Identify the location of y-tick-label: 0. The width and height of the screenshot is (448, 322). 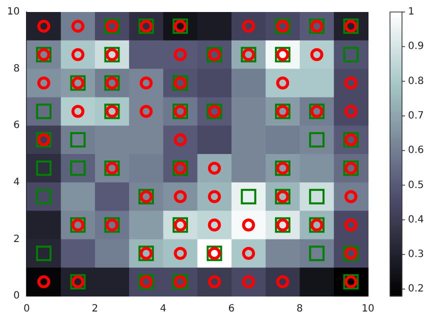
(16, 296).